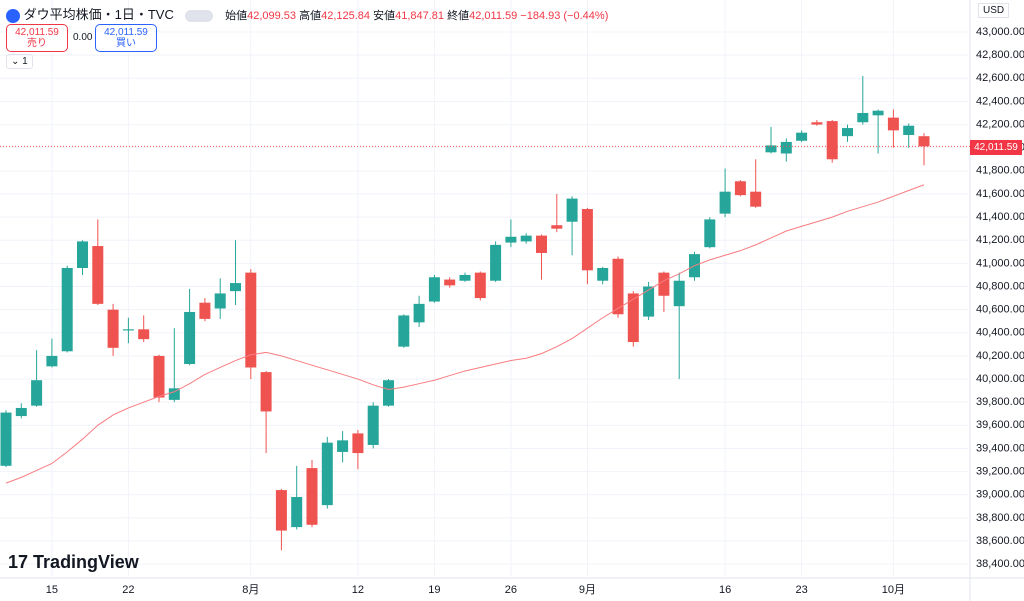 Image resolution: width=1024 pixels, height=601 pixels. Describe the element at coordinates (1000, 448) in the screenshot. I see `y-tick-label: 39,400.00` at that location.